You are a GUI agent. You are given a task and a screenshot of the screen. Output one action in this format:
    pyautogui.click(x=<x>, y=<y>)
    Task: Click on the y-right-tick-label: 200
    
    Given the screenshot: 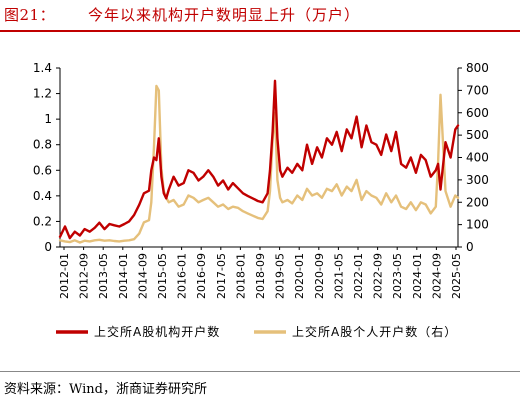 What is the action you would take?
    pyautogui.click(x=477, y=202)
    